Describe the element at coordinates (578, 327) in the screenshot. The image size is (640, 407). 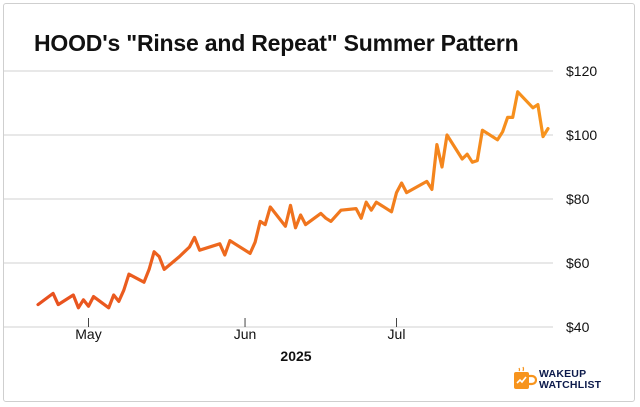
I see `y-tick-label: $40` at that location.